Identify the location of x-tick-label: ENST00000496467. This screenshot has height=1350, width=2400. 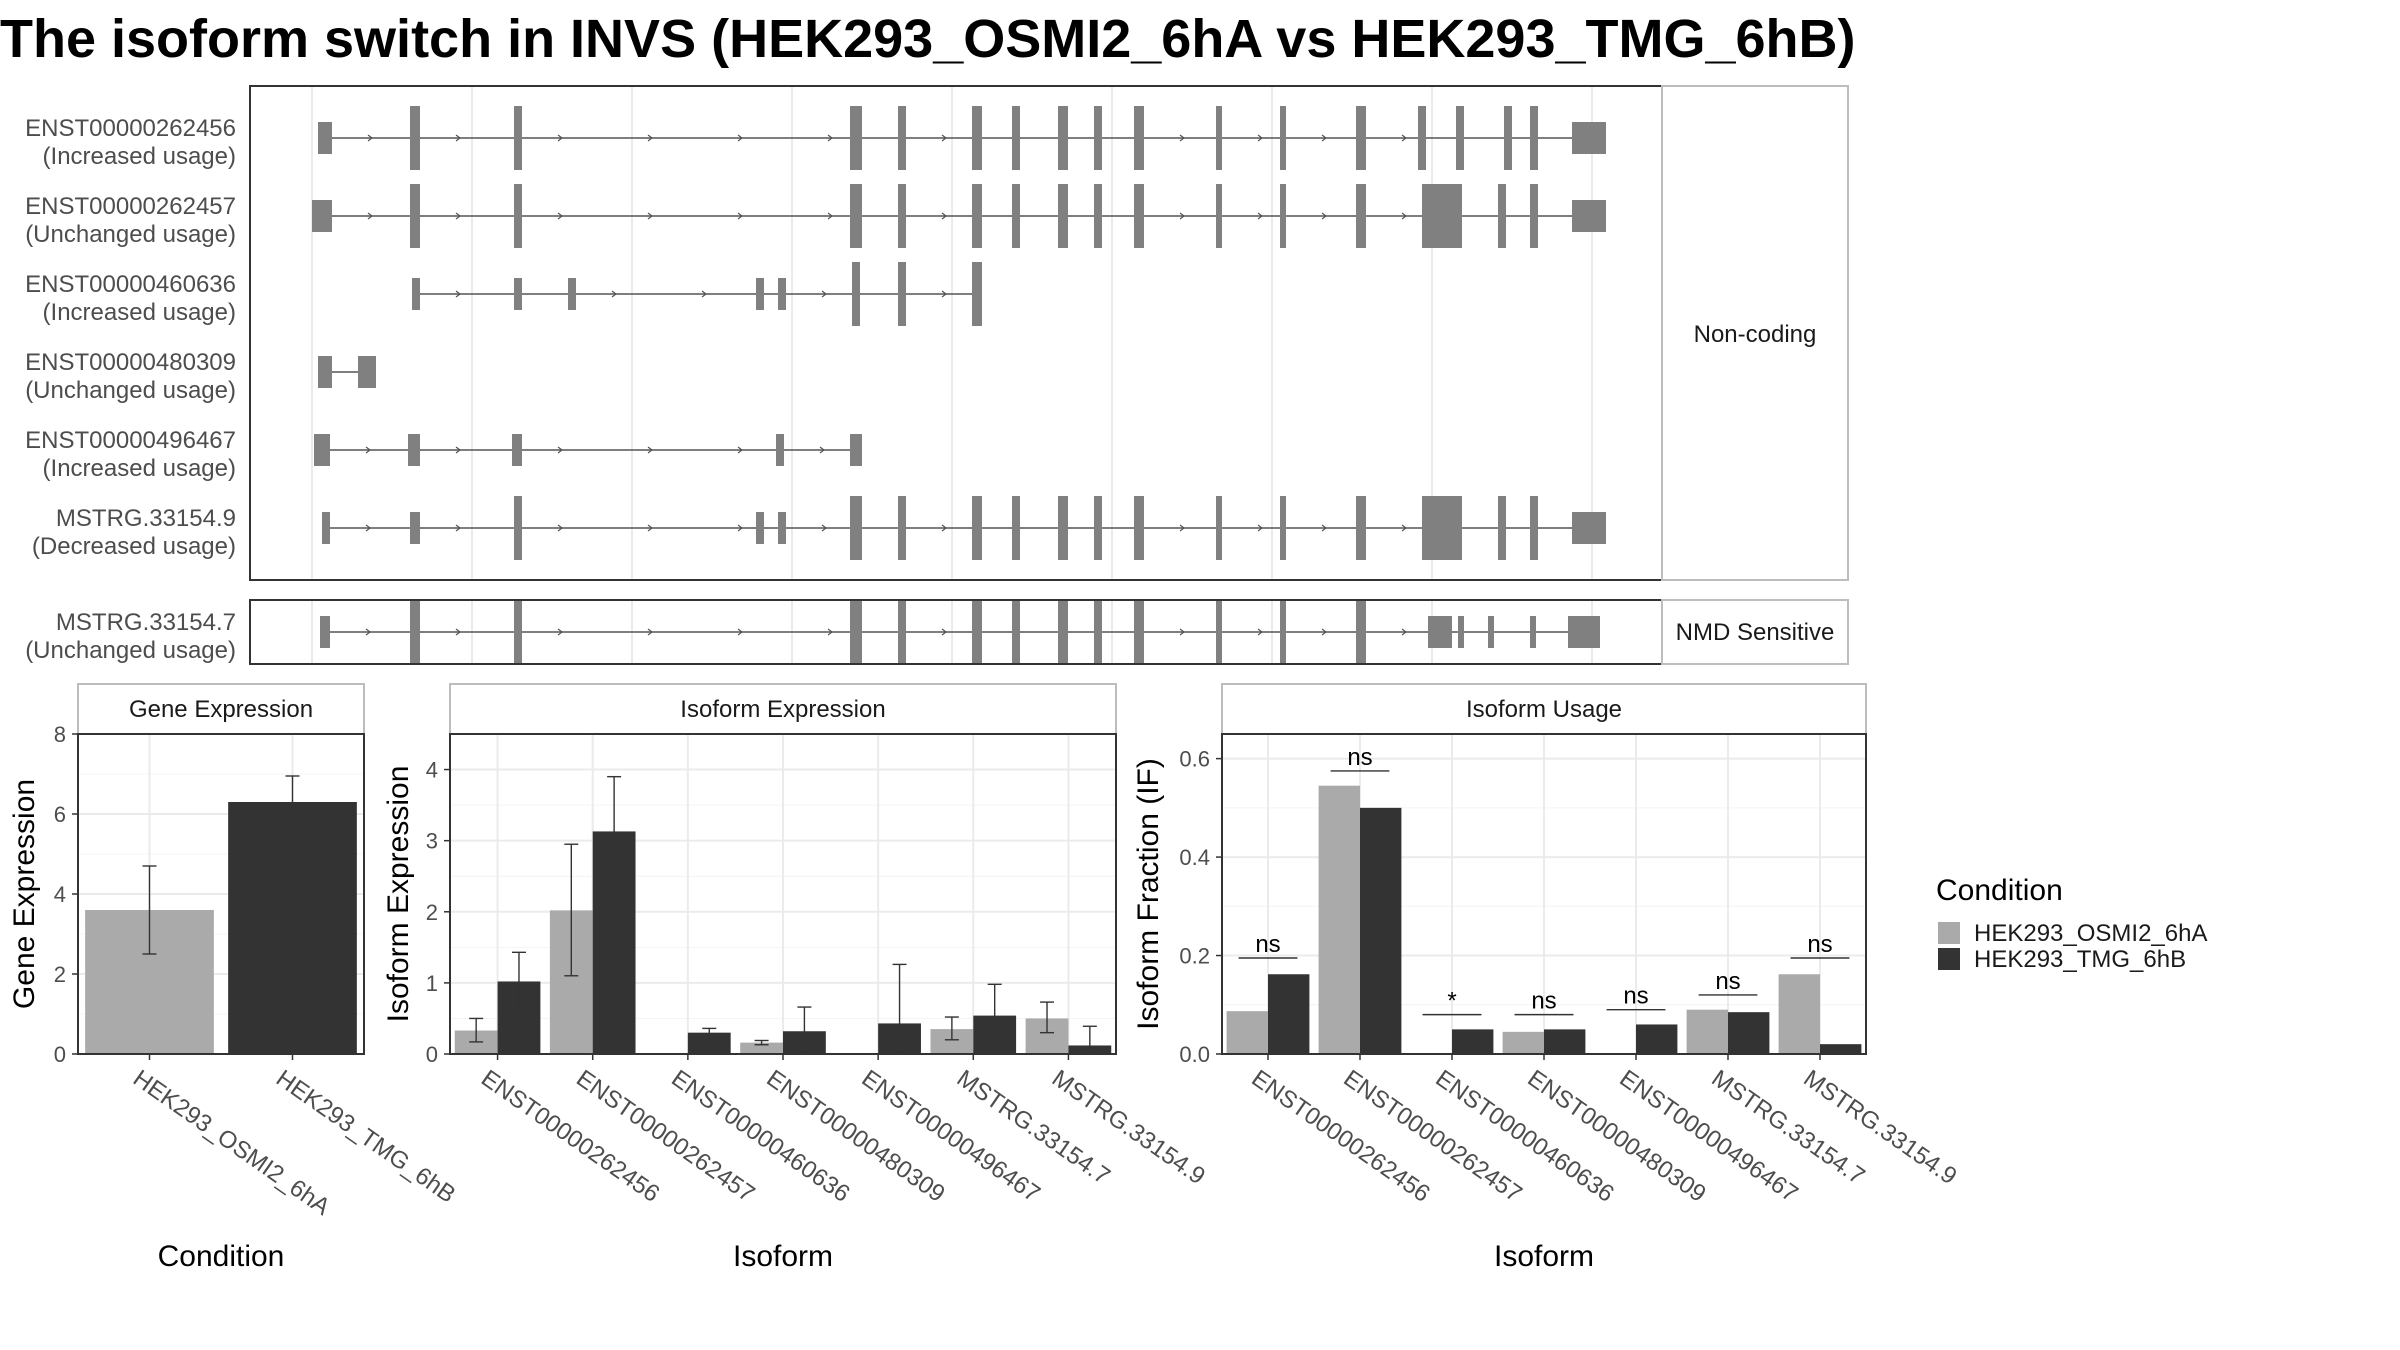
(951, 1136).